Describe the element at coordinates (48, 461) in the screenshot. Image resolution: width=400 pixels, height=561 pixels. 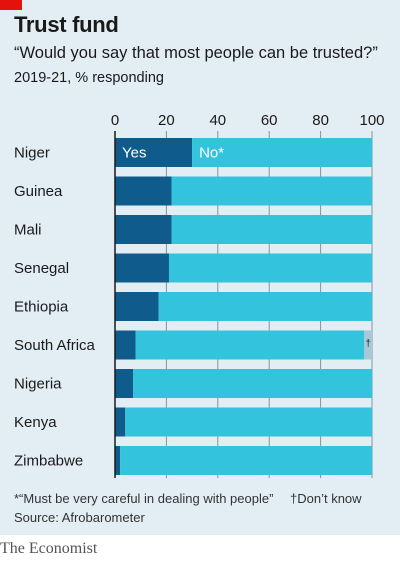
I see `category-label: Zimbabwe` at that location.